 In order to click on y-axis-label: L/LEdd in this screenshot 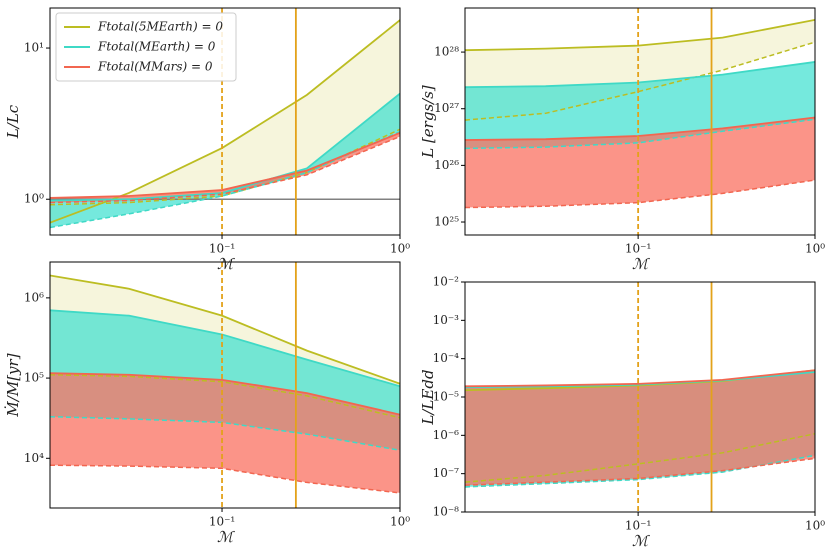, I will do `click(428, 397)`.